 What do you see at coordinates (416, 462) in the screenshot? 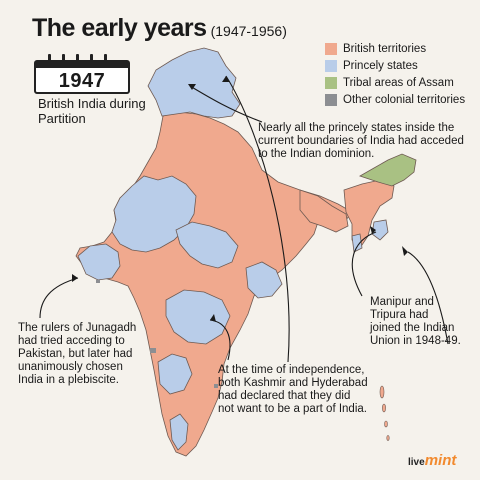
I see `brand-live: live` at bounding box center [416, 462].